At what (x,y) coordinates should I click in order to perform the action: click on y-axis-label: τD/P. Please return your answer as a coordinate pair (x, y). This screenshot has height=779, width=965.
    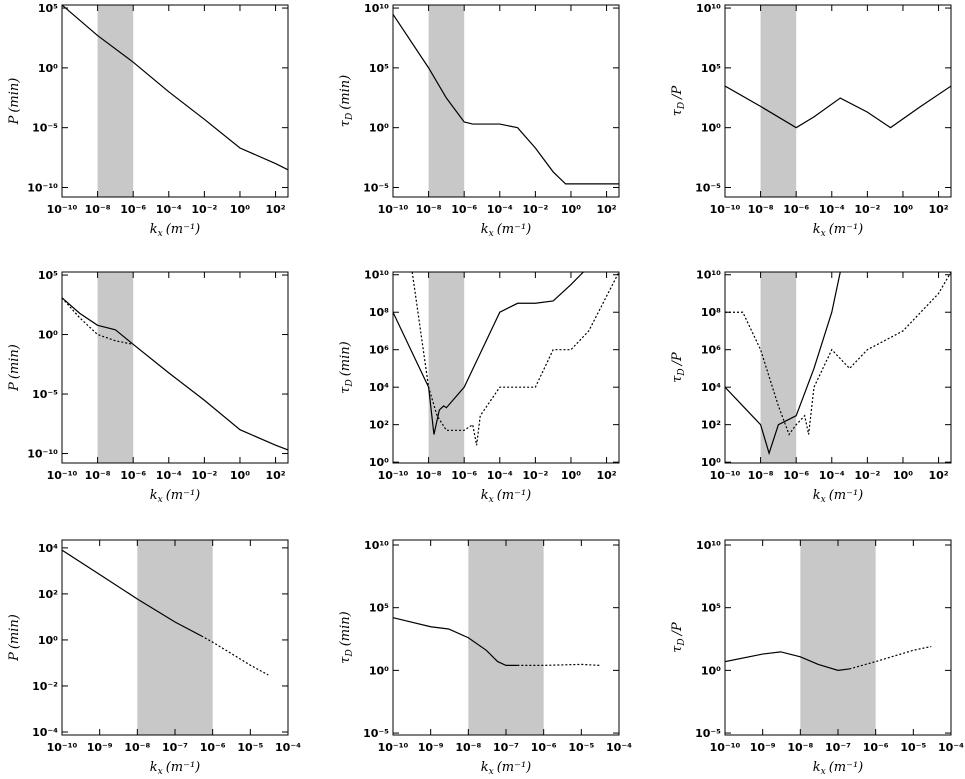
    Looking at the image, I should click on (678, 637).